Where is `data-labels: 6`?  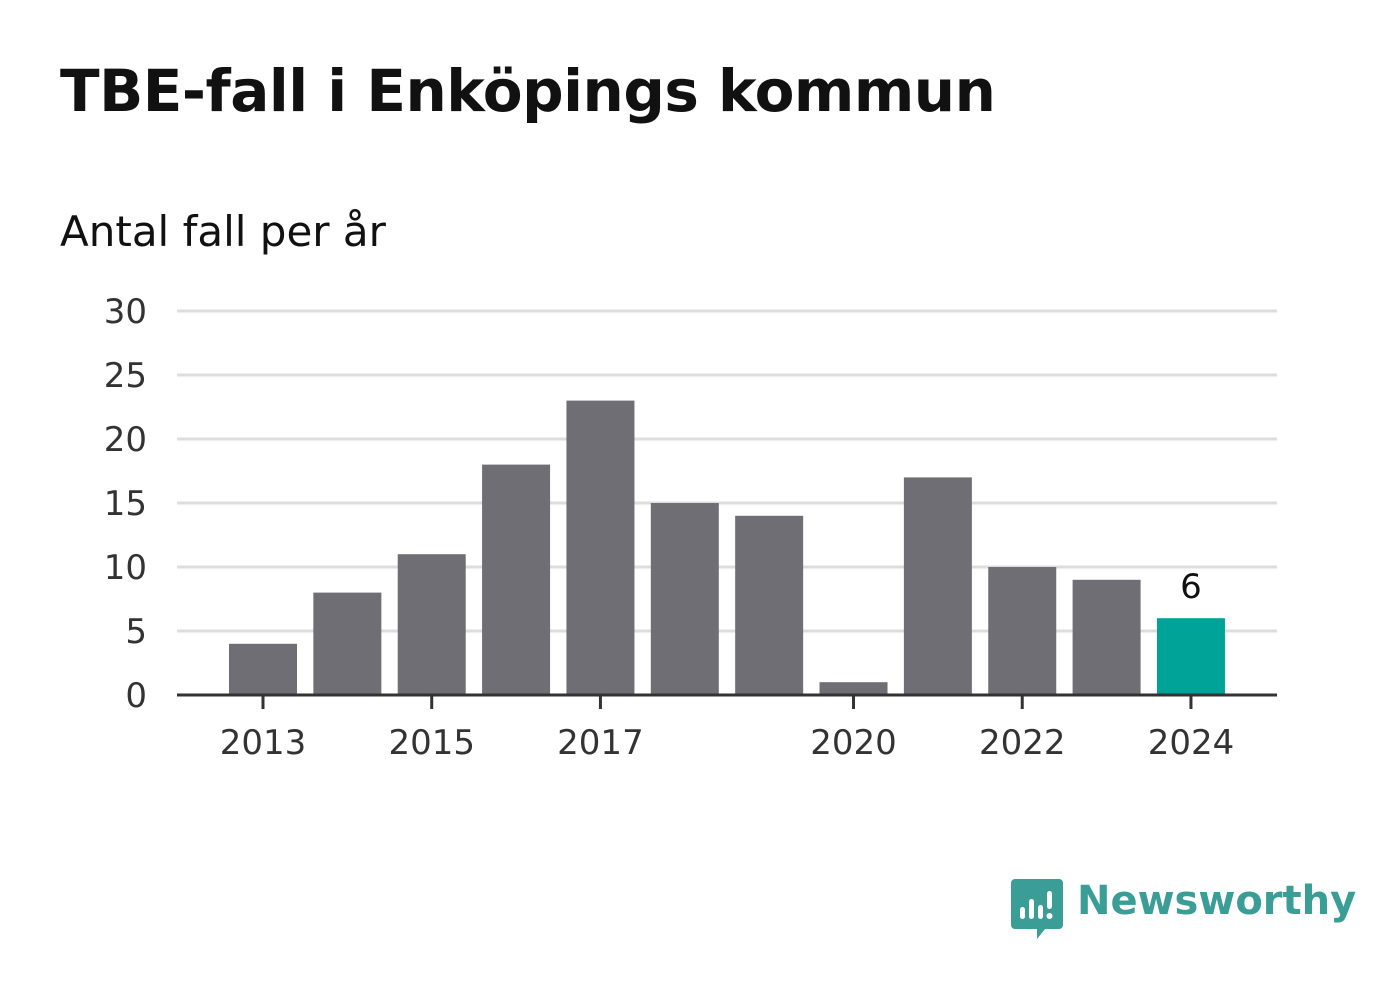 data-labels: 6 is located at coordinates (1191, 587).